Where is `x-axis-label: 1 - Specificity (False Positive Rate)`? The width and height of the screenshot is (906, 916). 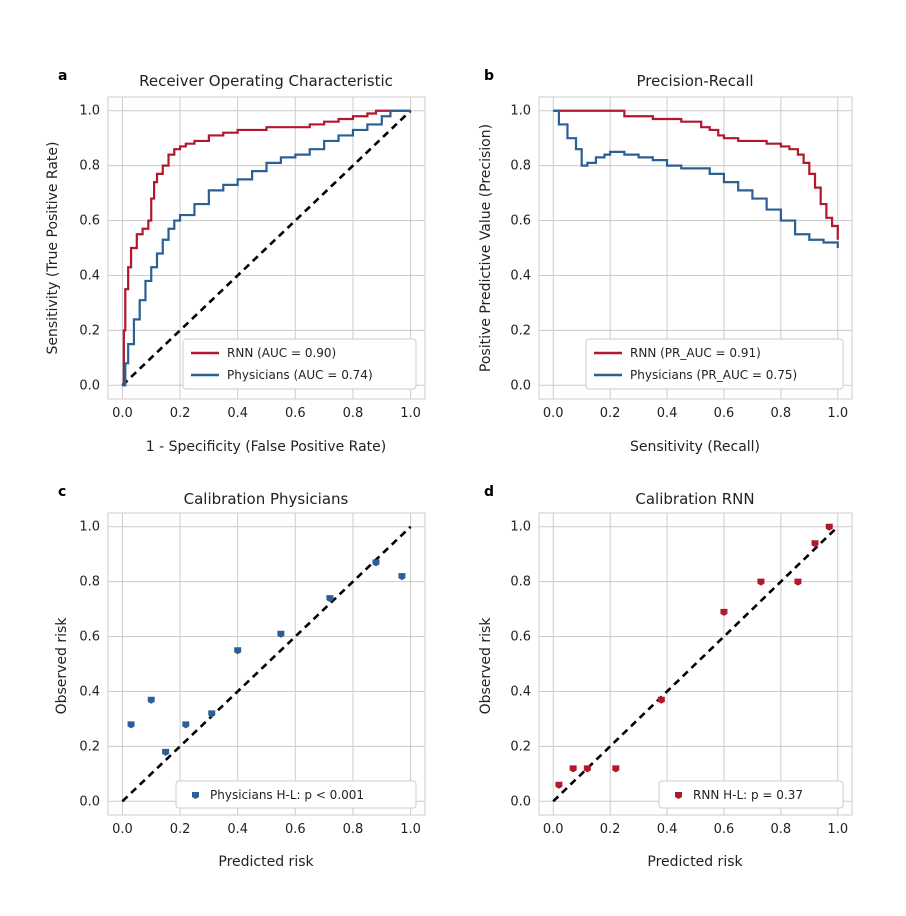 x-axis-label: 1 - Specificity (False Positive Rate) is located at coordinates (266, 447).